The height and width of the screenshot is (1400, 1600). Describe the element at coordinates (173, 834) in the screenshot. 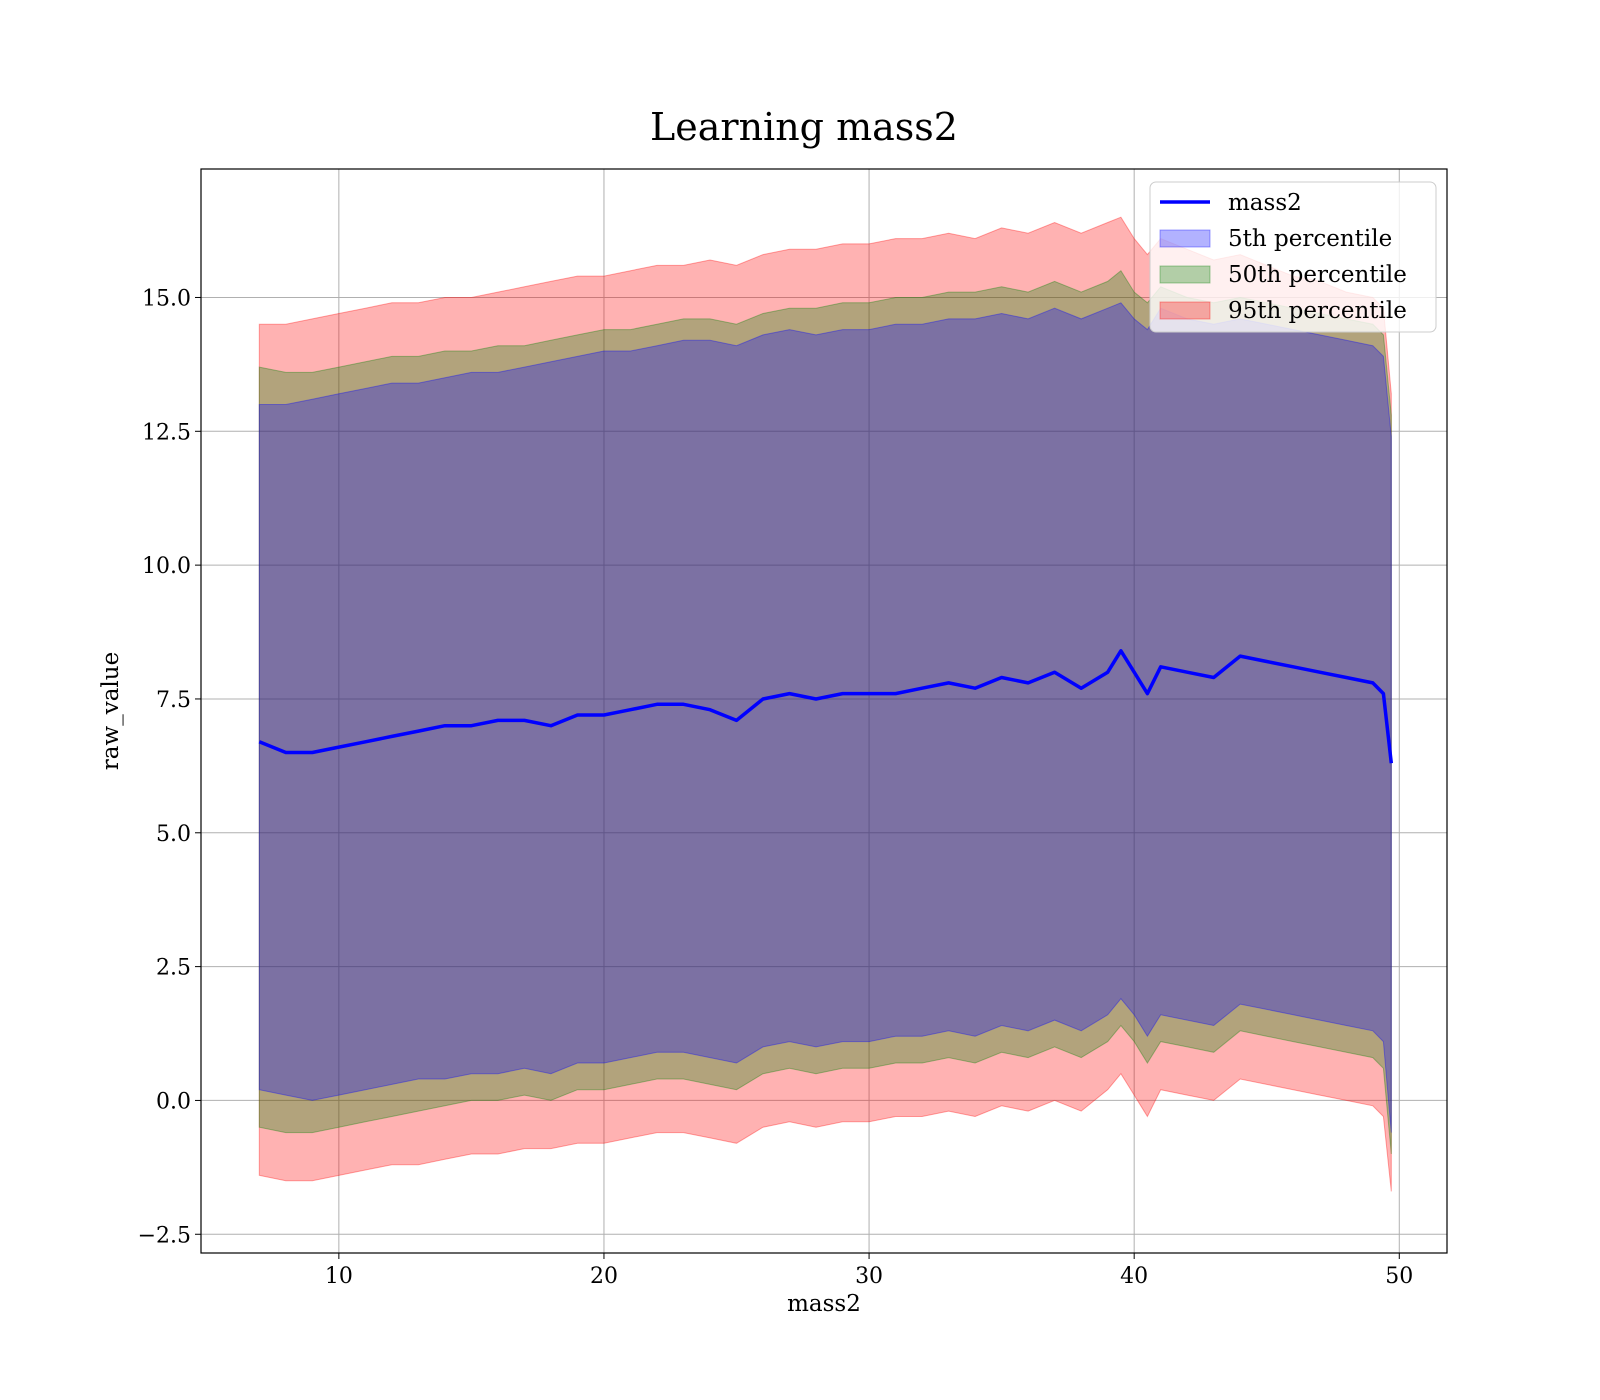

I see `y-tick-label: 5.0` at that location.